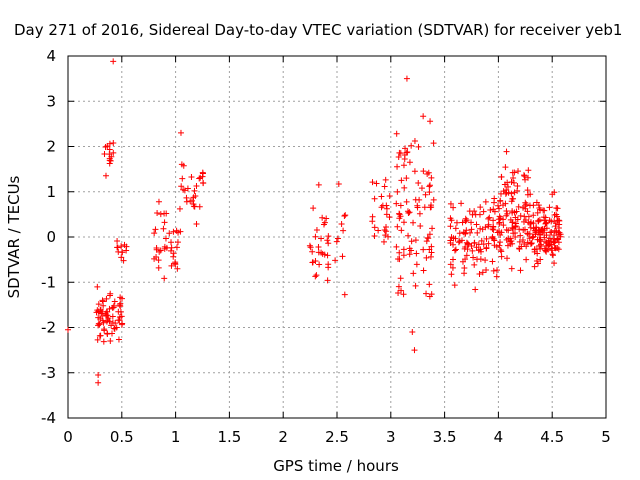  Describe the element at coordinates (337, 437) in the screenshot. I see `x-tick-label: 2.5` at that location.